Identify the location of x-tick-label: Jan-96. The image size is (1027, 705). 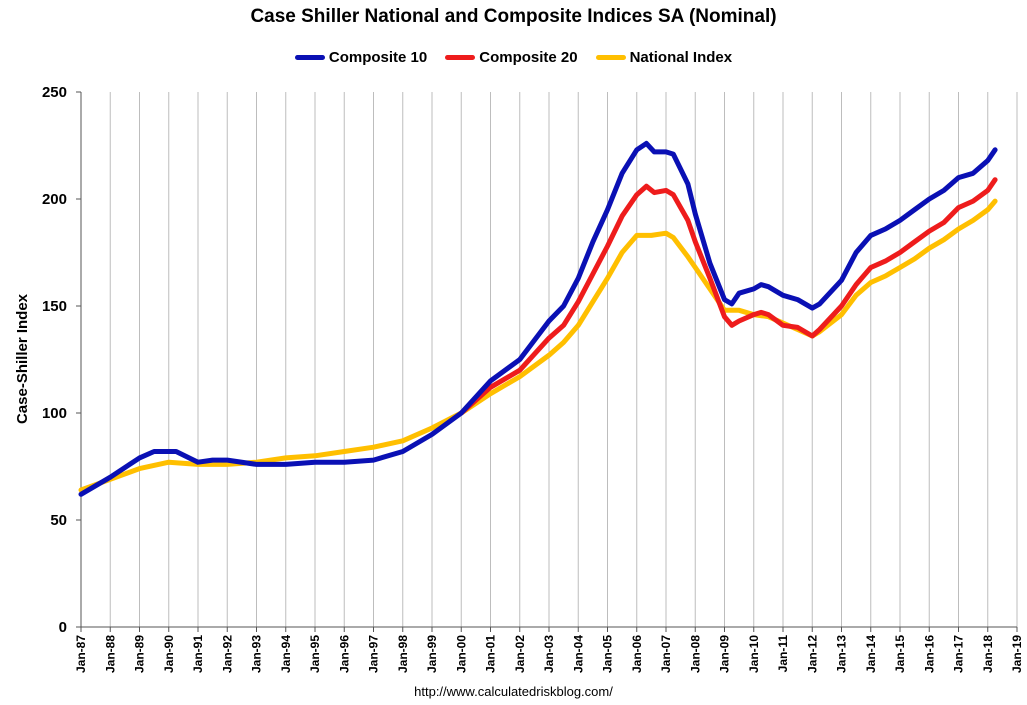
(344, 654).